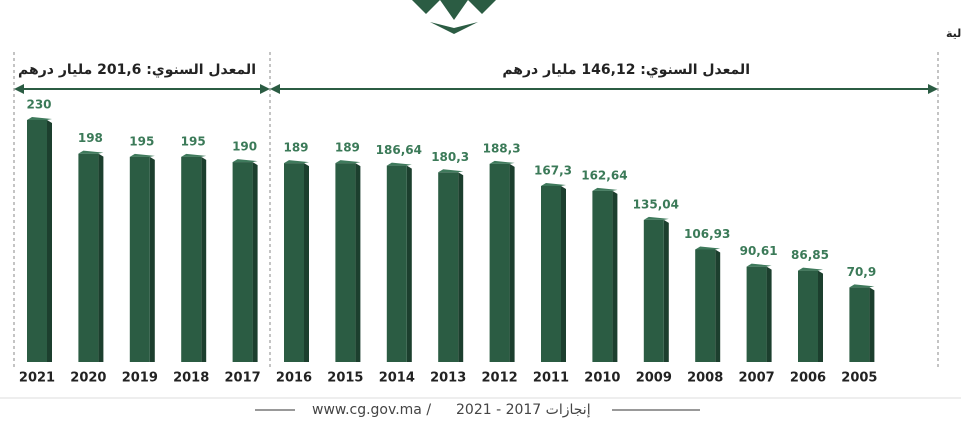 The height and width of the screenshot is (424, 961). What do you see at coordinates (454, 17) in the screenshot?
I see `logo` at bounding box center [454, 17].